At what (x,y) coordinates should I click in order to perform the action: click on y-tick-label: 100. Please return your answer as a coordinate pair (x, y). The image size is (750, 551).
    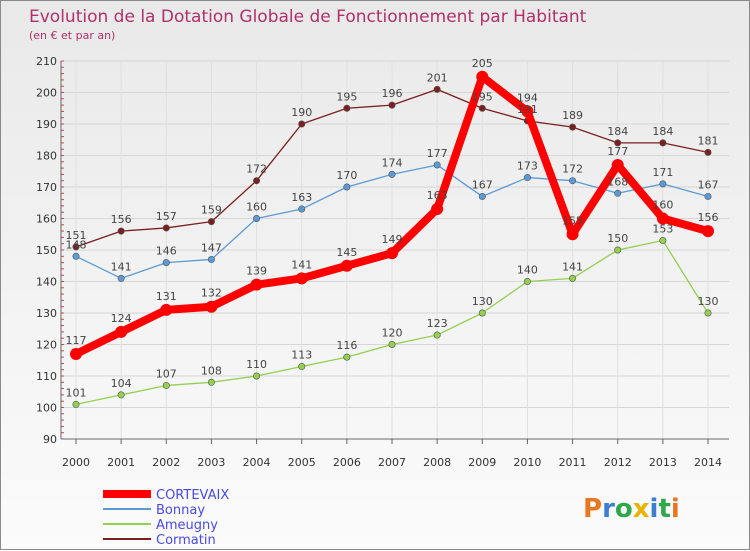
    Looking at the image, I should click on (46, 408).